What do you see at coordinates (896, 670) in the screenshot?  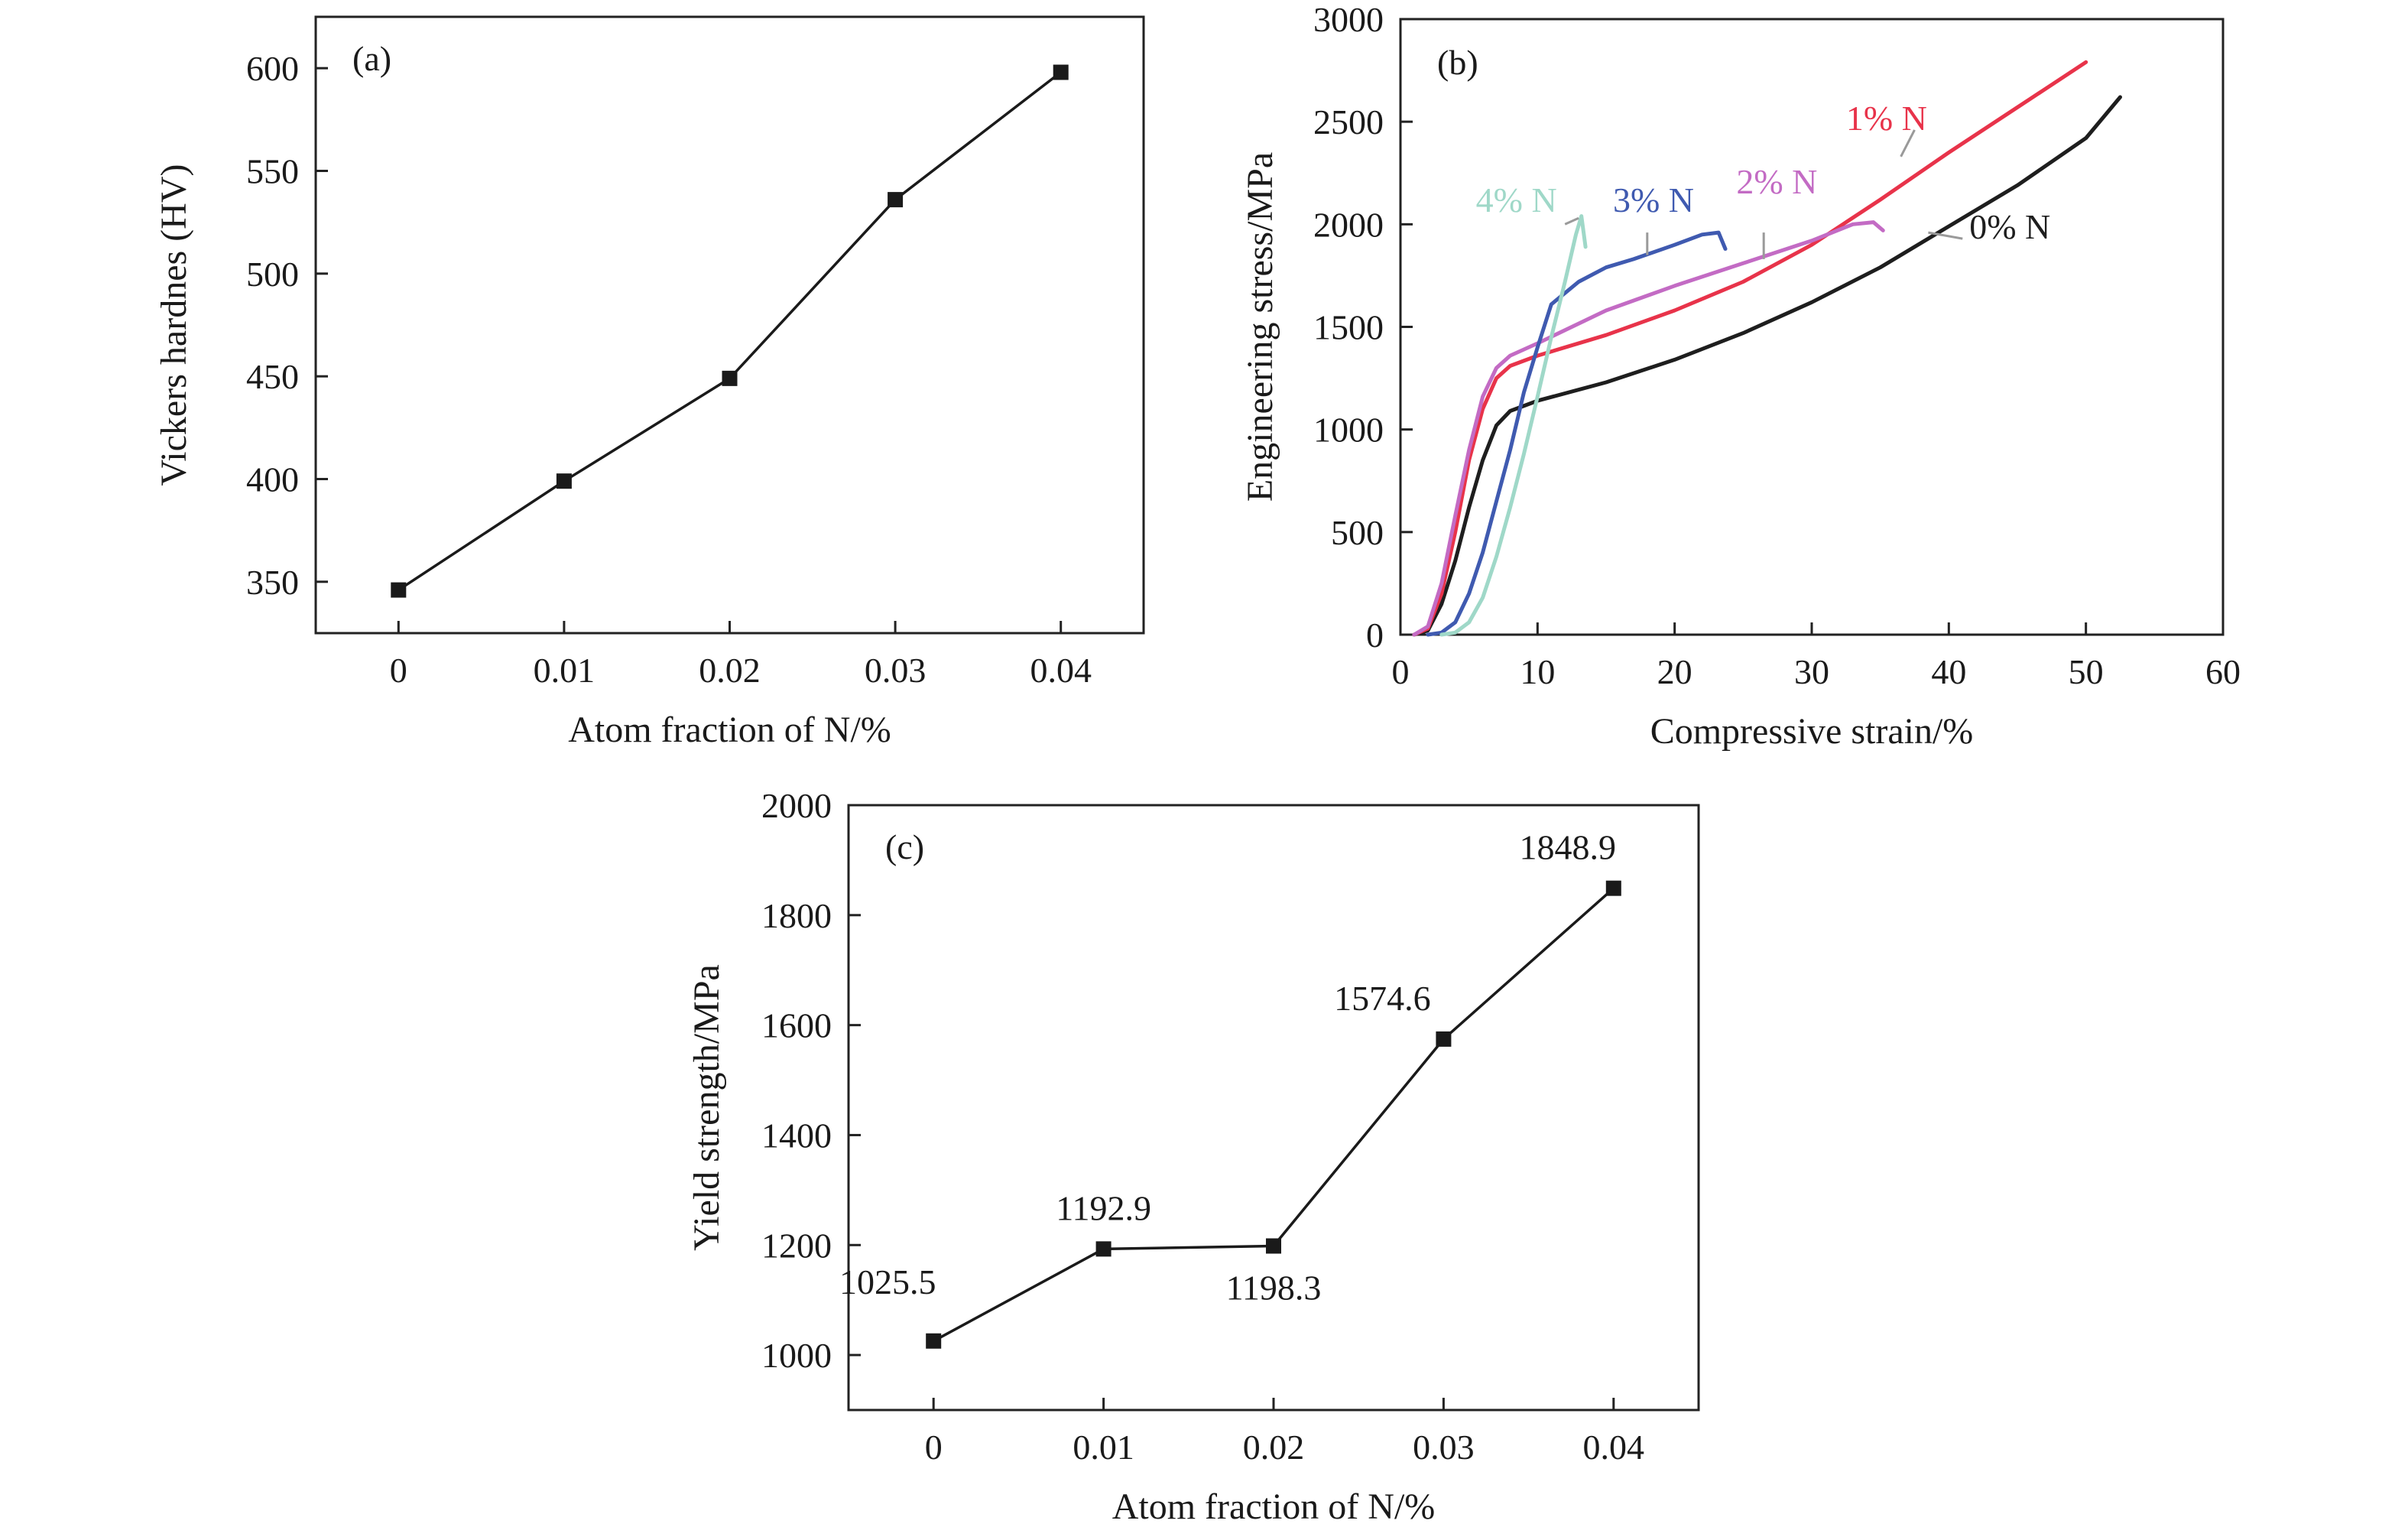 I see `panel-a-xtick-label: 0.03` at bounding box center [896, 670].